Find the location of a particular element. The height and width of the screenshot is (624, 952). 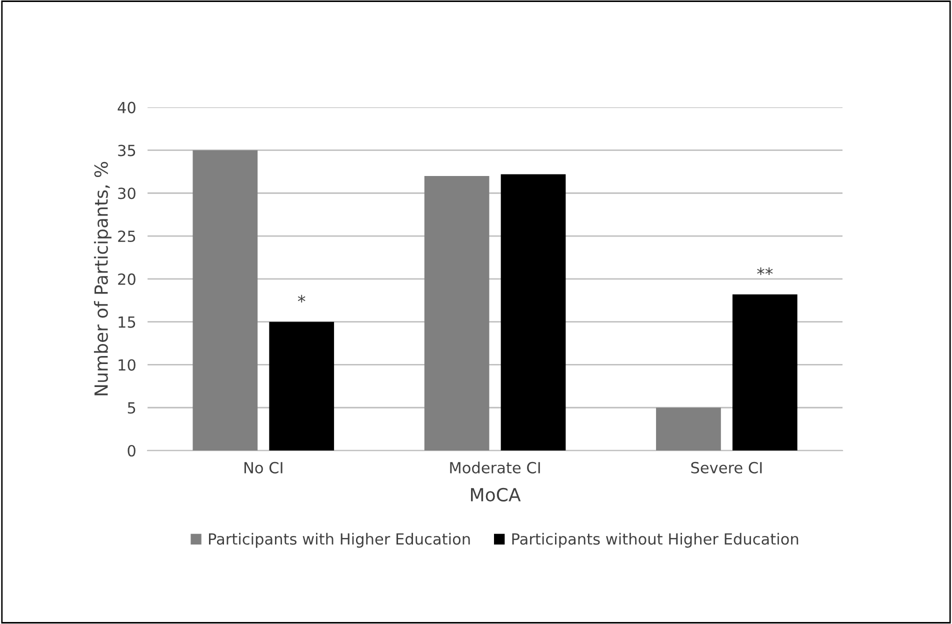

y-tick-label: 15 is located at coordinates (127, 322).